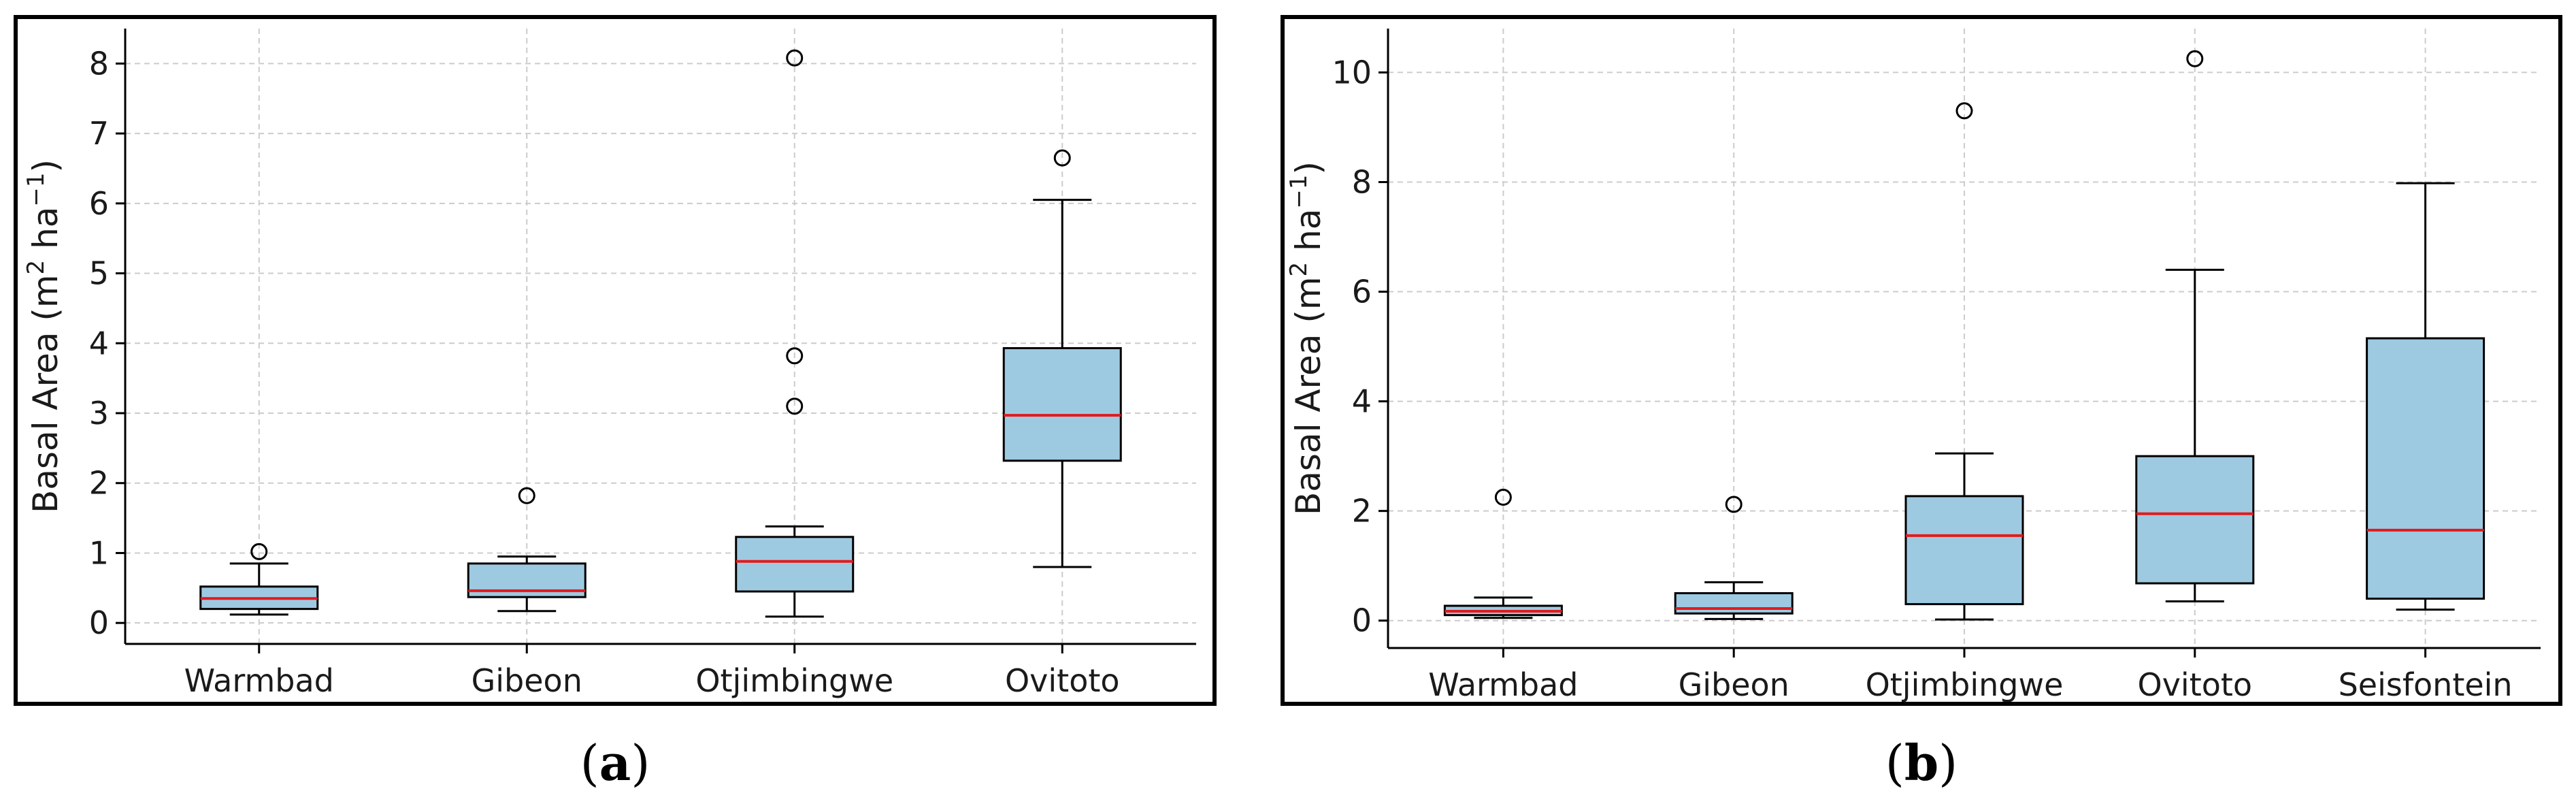 Image resolution: width=2576 pixels, height=810 pixels. What do you see at coordinates (99, 413) in the screenshot?
I see `y-tick-label: 3` at bounding box center [99, 413].